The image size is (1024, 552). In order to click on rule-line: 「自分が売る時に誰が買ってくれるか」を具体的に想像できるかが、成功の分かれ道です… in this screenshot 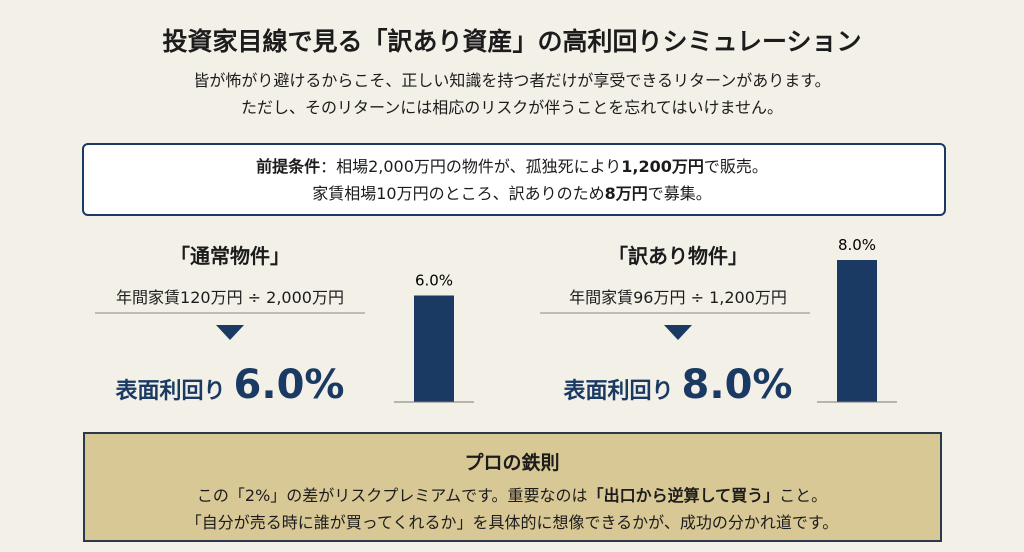, I will do `click(512, 521)`.